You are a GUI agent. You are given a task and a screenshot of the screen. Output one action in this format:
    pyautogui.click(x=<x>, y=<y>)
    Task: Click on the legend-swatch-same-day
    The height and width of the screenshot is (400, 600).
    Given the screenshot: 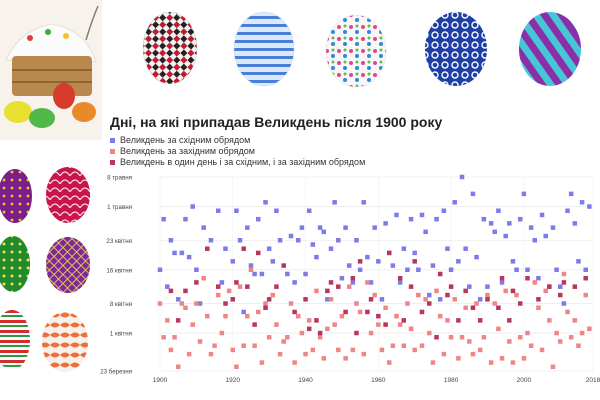 What is the action you would take?
    pyautogui.click(x=112, y=163)
    